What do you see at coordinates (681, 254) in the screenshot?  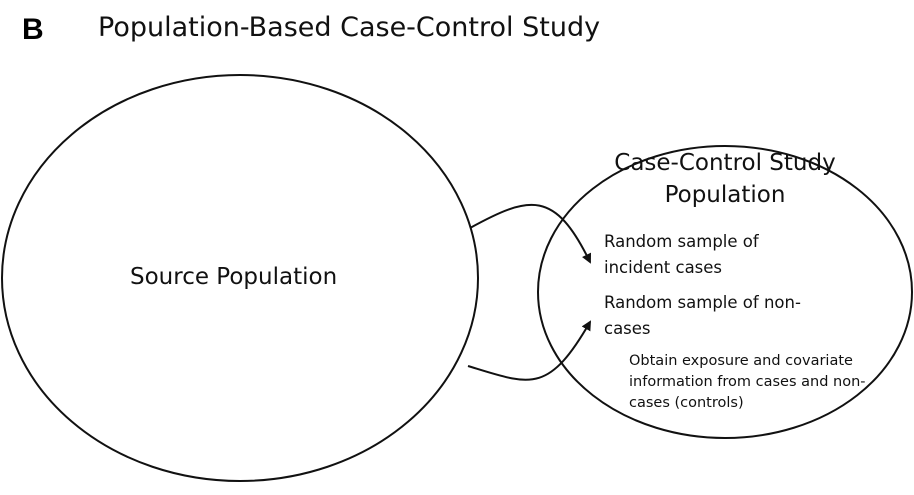 I see `incident-cases-label: Random sample of incident cases` at bounding box center [681, 254].